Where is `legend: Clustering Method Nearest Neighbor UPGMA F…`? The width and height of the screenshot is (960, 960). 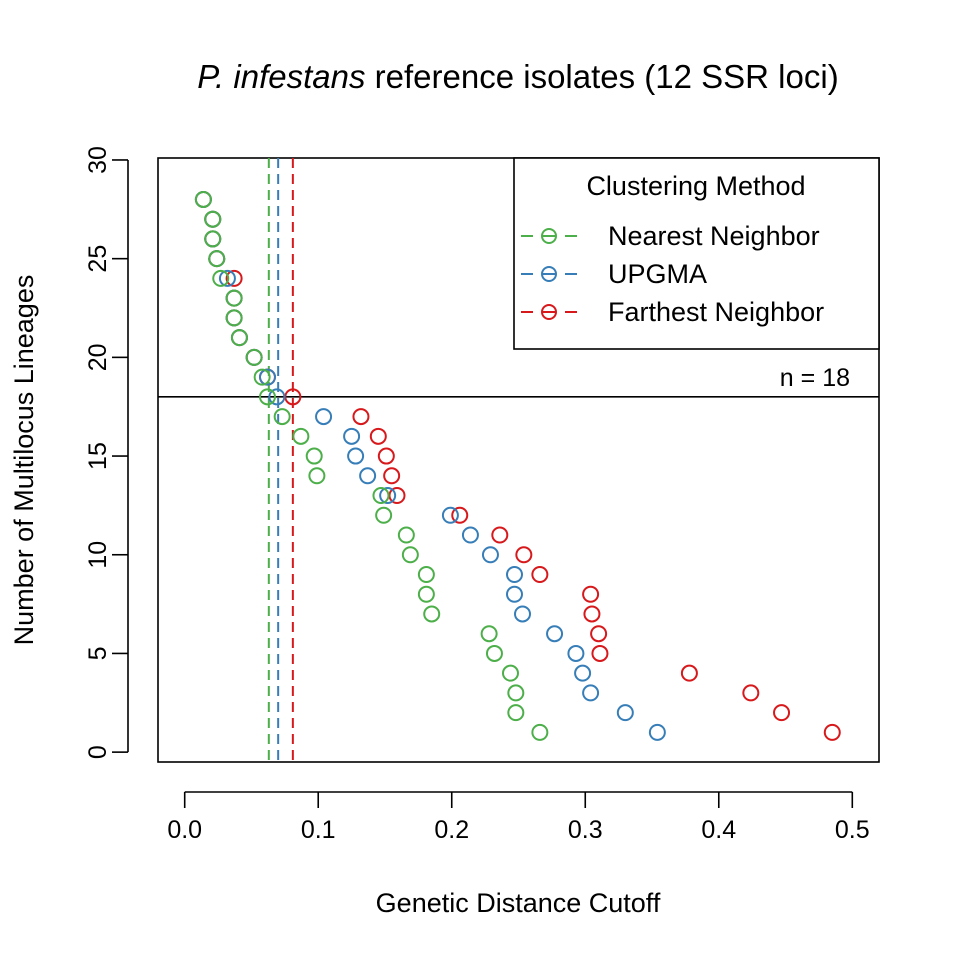
legend: Clustering Method Nearest Neighbor UPGMA F… is located at coordinates (696, 253).